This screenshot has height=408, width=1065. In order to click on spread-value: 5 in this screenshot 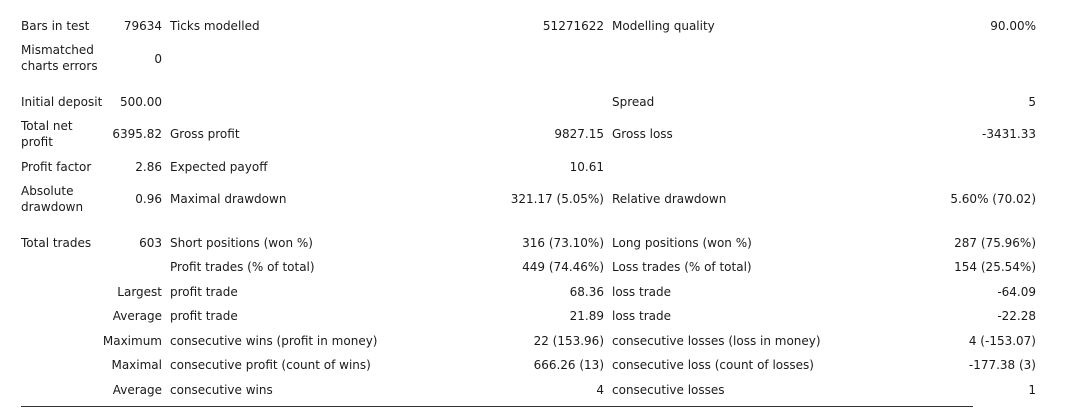, I will do `click(1032, 102)`.